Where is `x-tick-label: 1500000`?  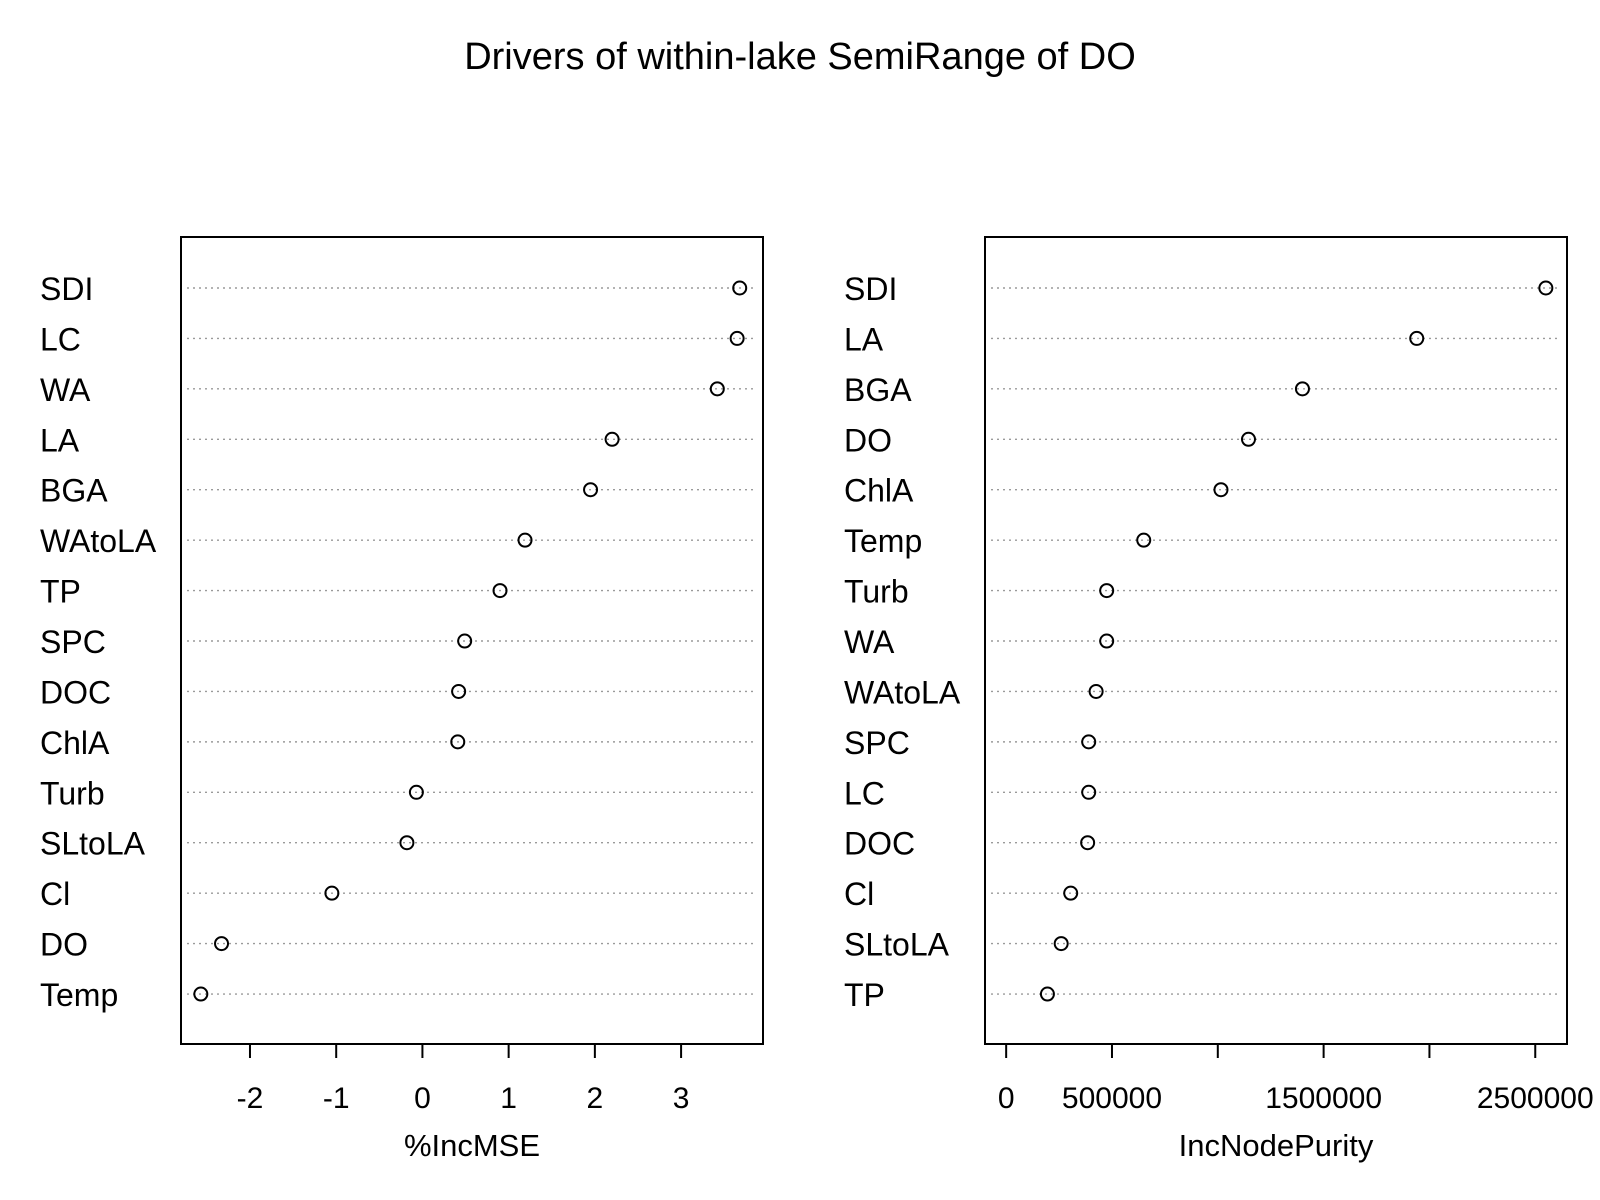 x-tick-label: 1500000 is located at coordinates (1323, 1098).